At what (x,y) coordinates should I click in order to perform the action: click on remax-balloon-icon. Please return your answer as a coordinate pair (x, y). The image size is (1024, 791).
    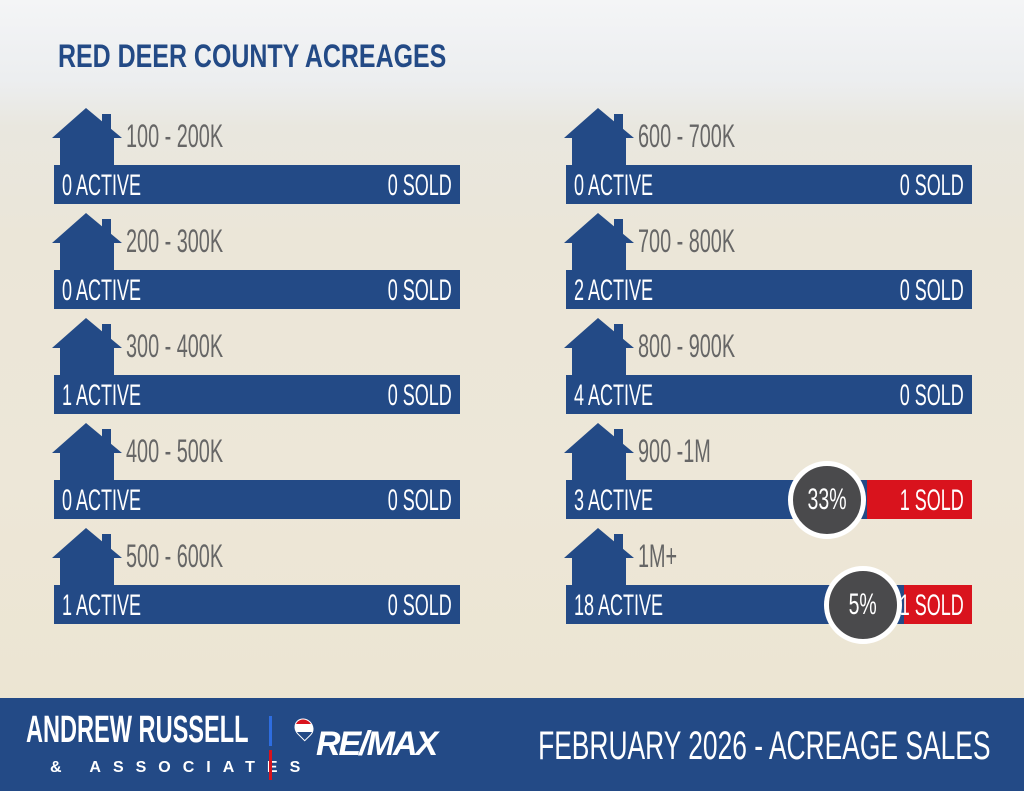
    Looking at the image, I should click on (304, 728).